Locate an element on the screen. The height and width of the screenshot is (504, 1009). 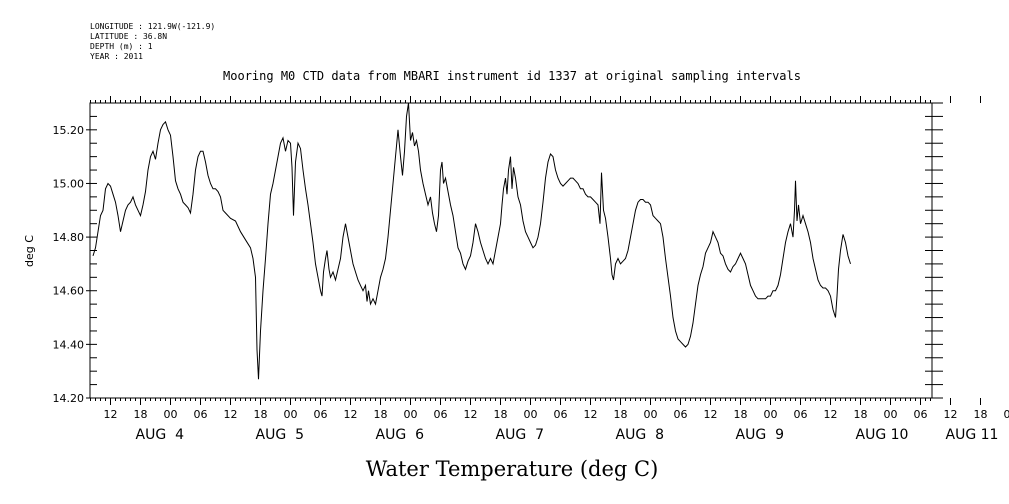
y-tick-label: 14.80 is located at coordinates (69, 237).